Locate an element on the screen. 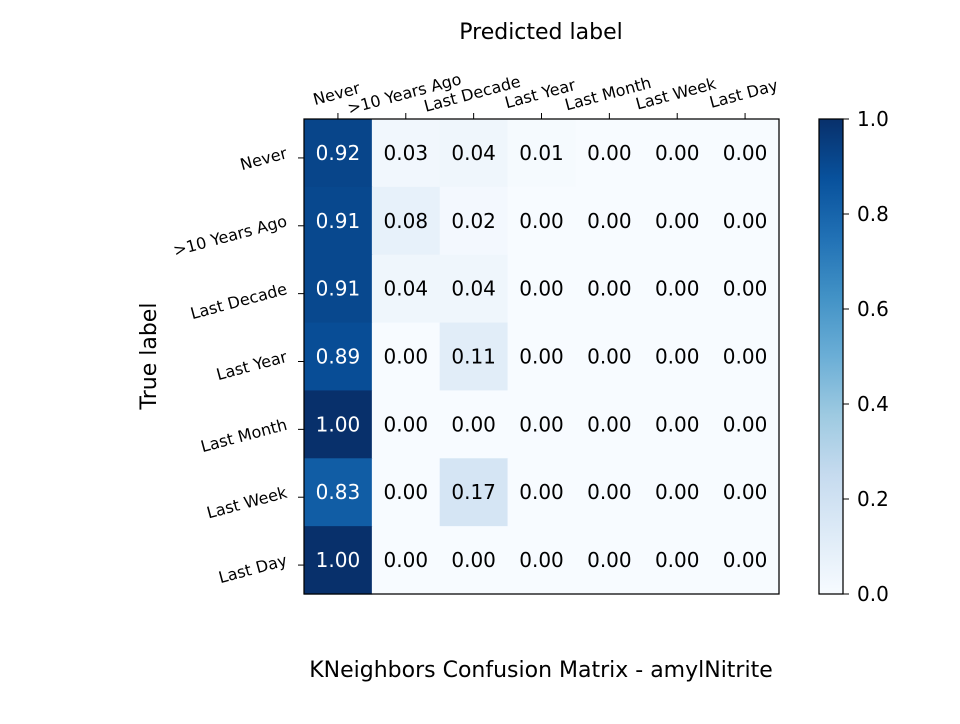 The height and width of the screenshot is (724, 960). cell-value-label: 0.17 is located at coordinates (473, 492).